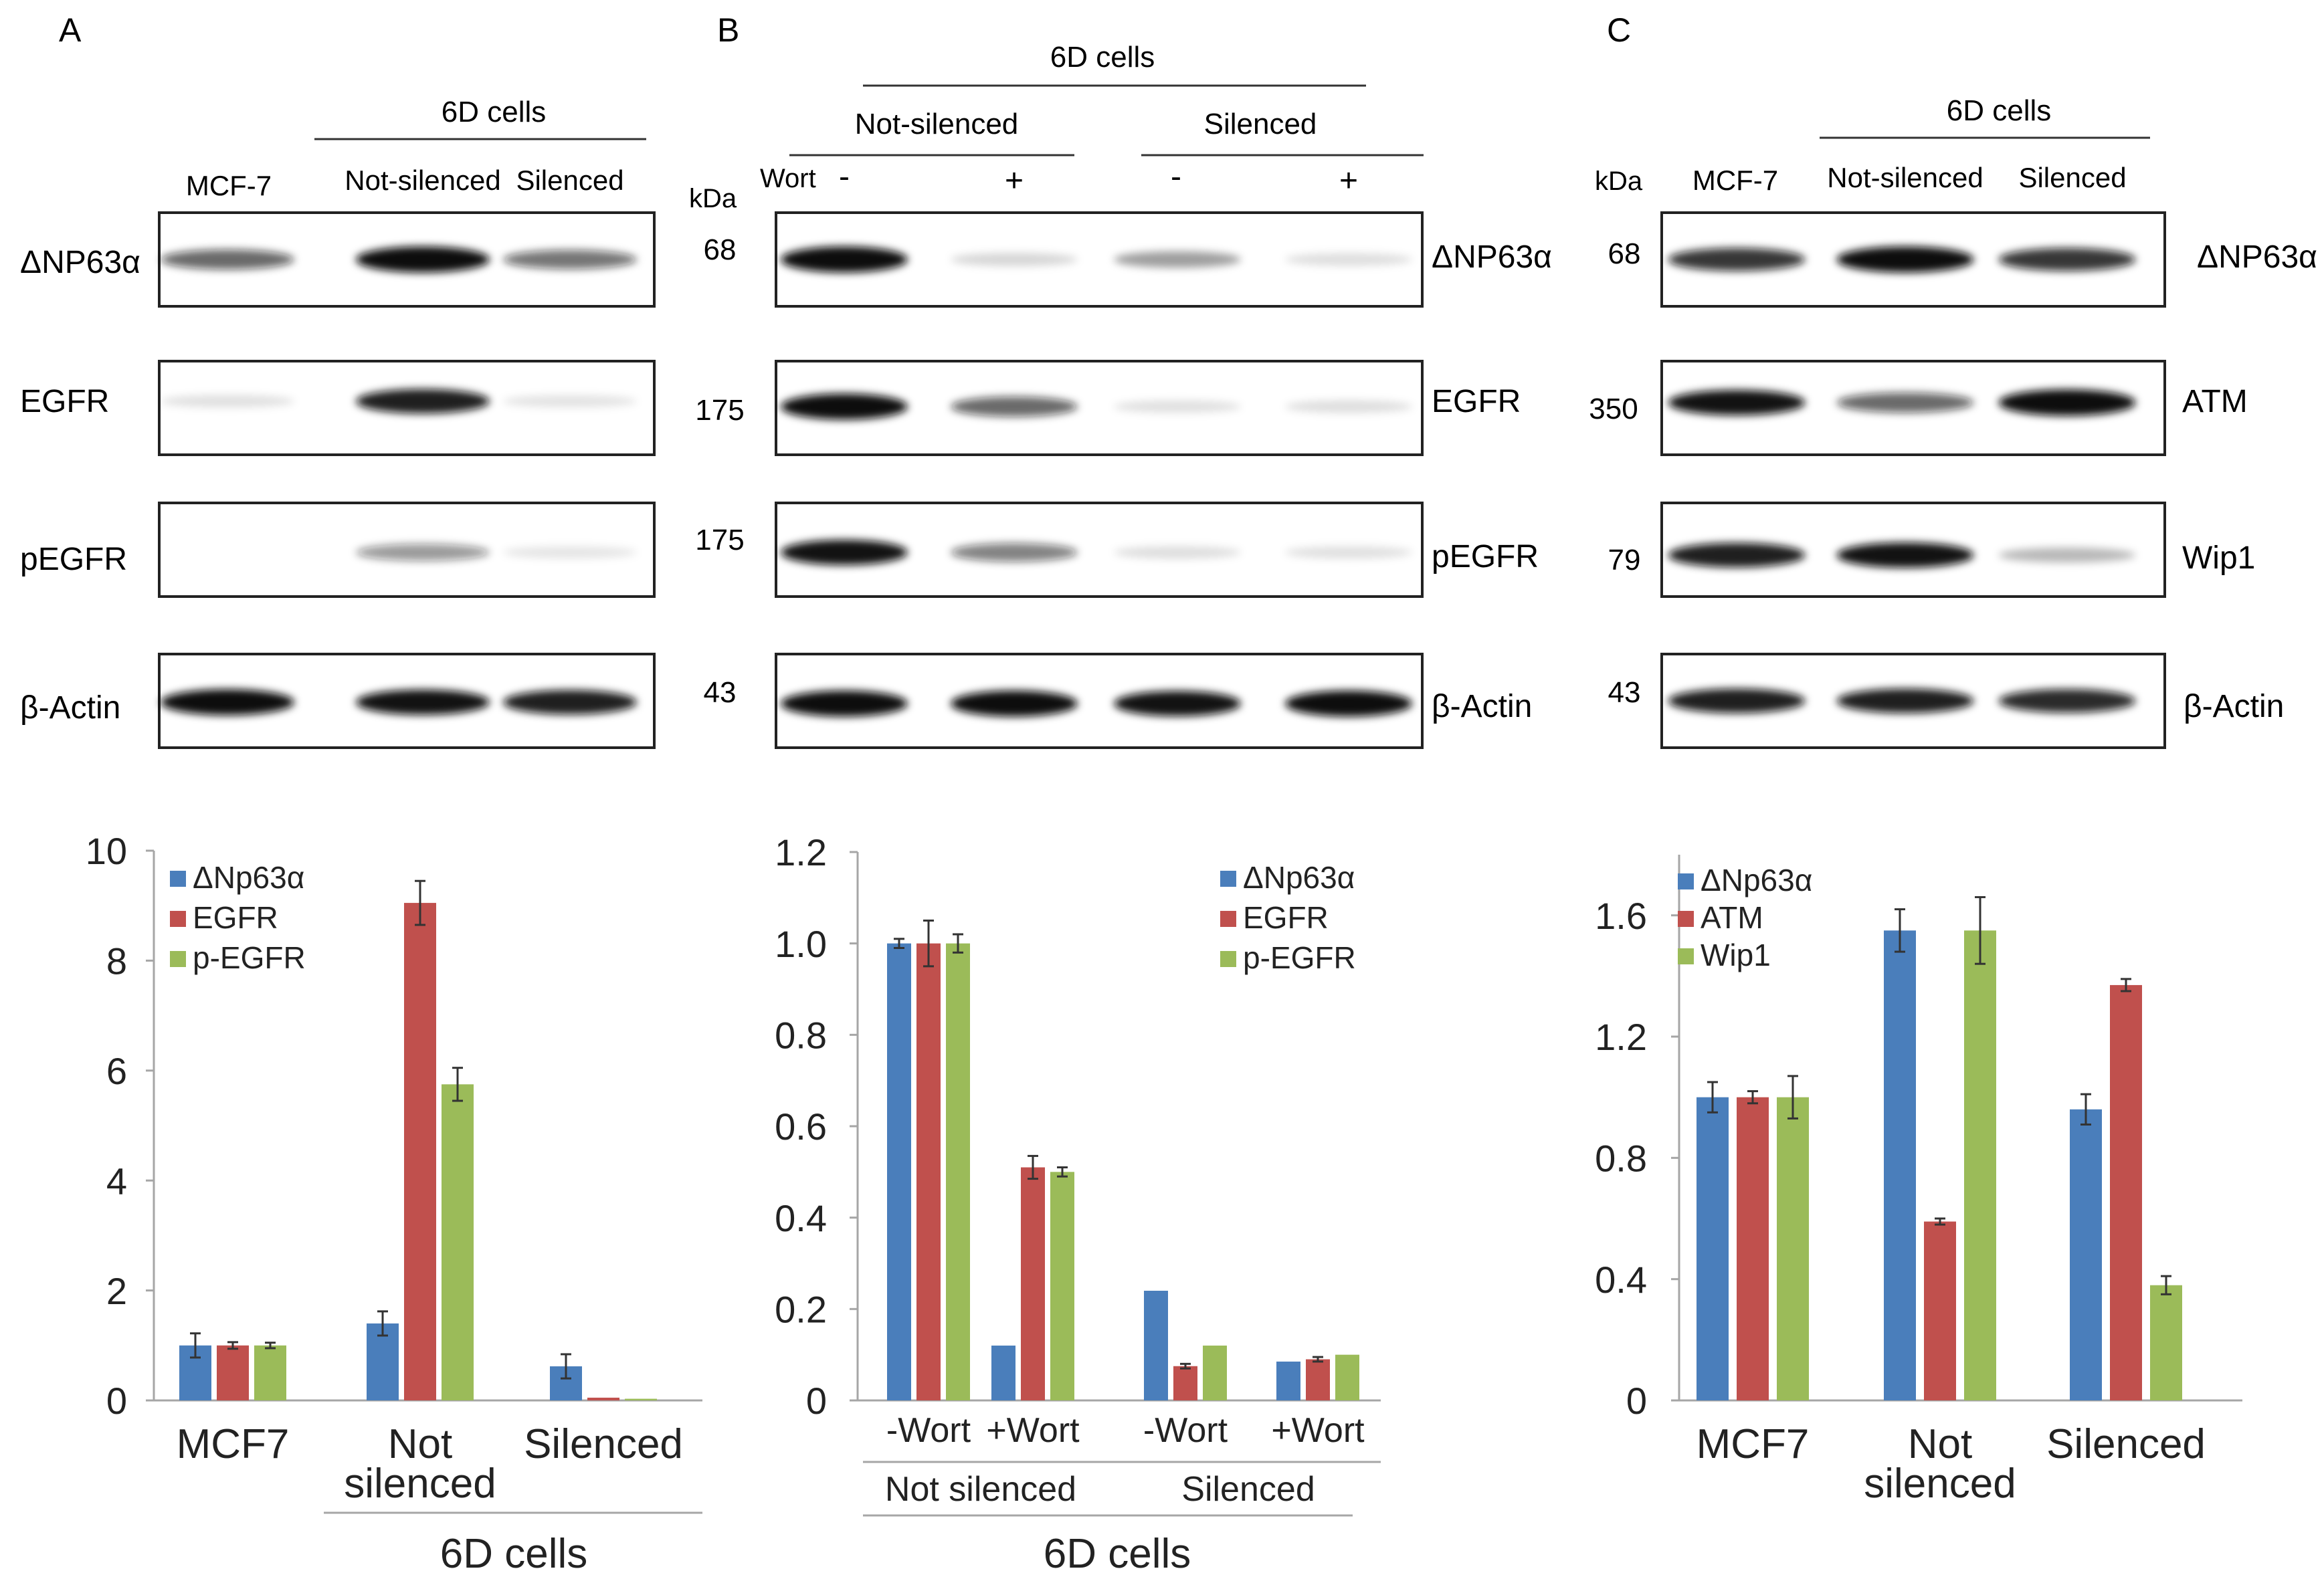  I want to click on y-tick-label: 1.2, so click(801, 852).